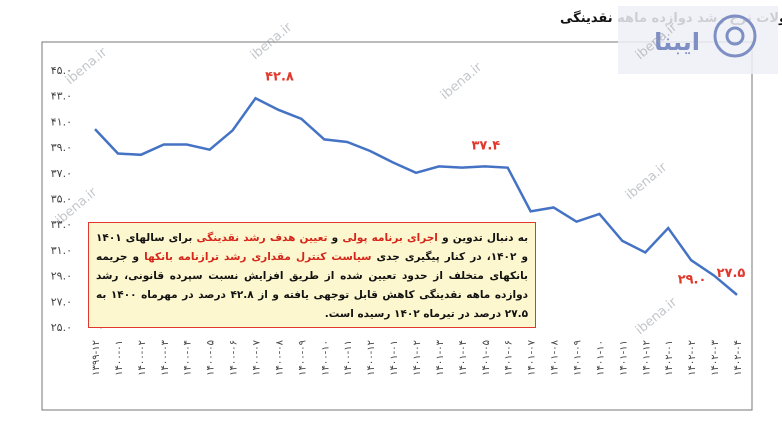 This screenshot has height=421, width=782. Describe the element at coordinates (731, 273) in the screenshot. I see `data-label: ۲۷.۵` at that location.